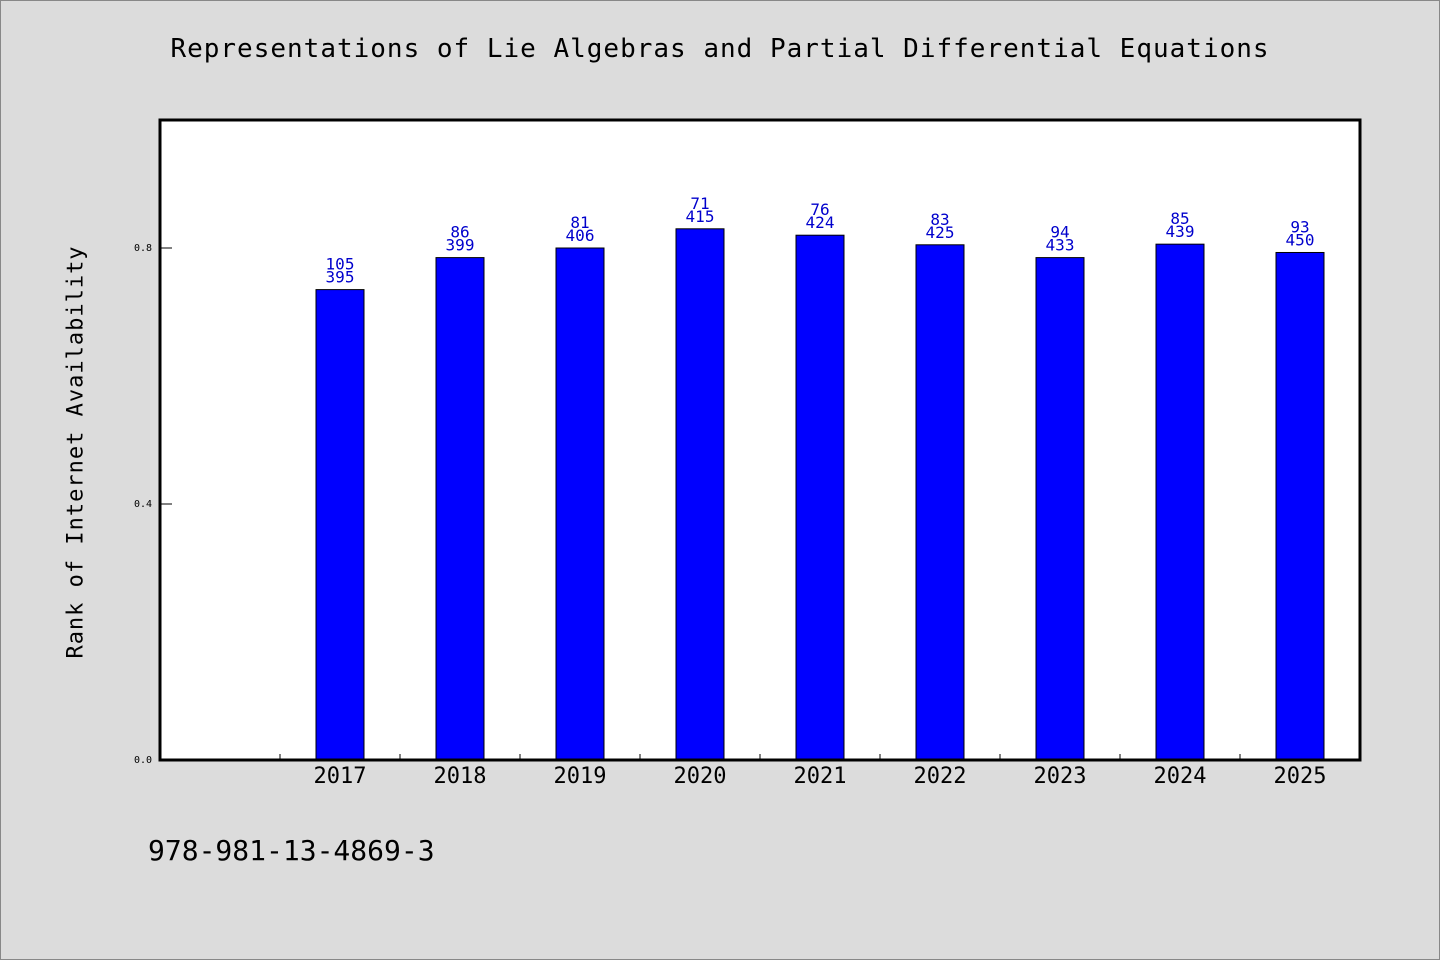 The width and height of the screenshot is (1440, 960). I want to click on bar-label-top: 86, so click(459, 232).